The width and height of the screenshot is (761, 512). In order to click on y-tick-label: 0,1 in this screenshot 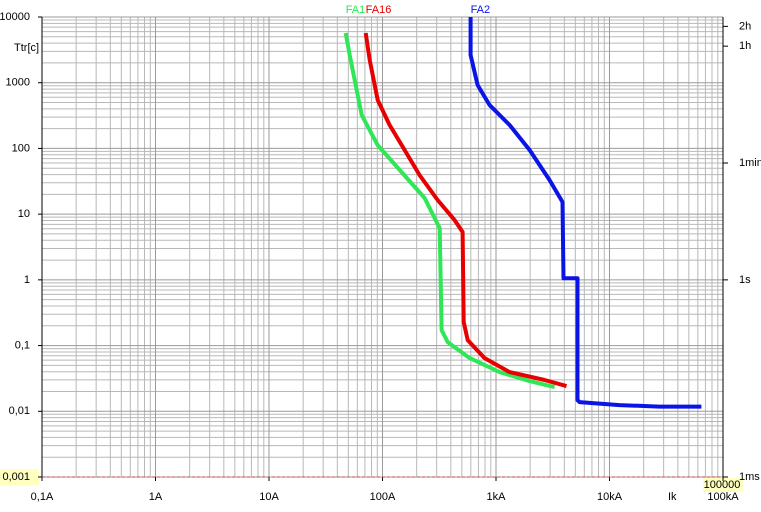, I will do `click(22, 345)`.